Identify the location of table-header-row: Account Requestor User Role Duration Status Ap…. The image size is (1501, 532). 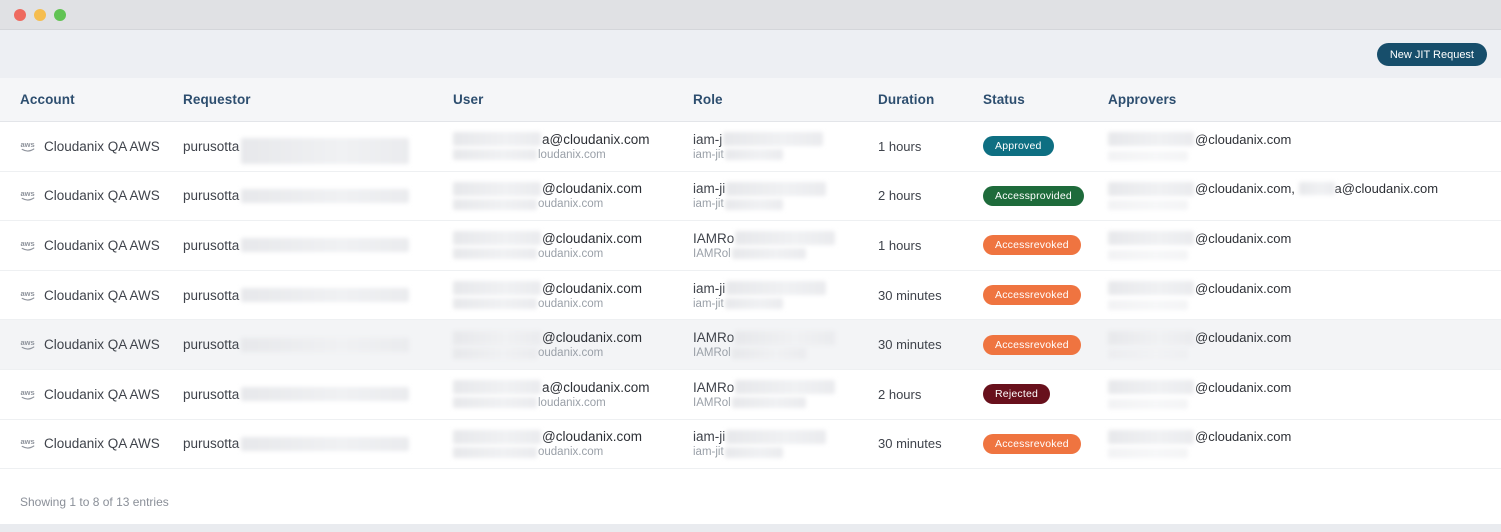
(750, 100).